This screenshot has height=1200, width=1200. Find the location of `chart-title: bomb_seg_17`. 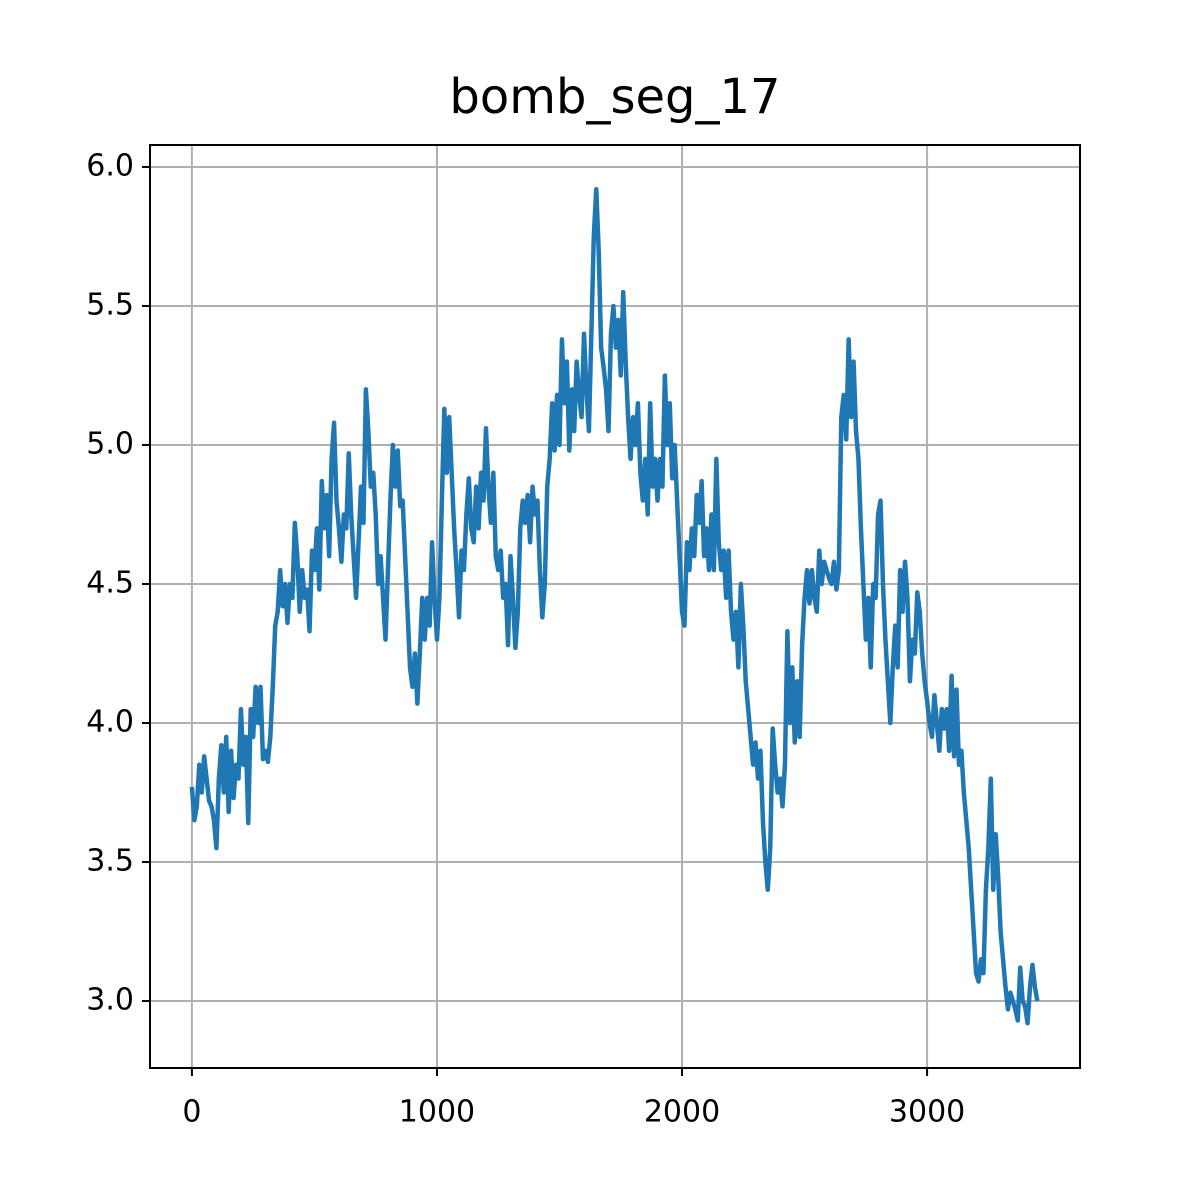

chart-title: bomb_seg_17 is located at coordinates (614, 97).